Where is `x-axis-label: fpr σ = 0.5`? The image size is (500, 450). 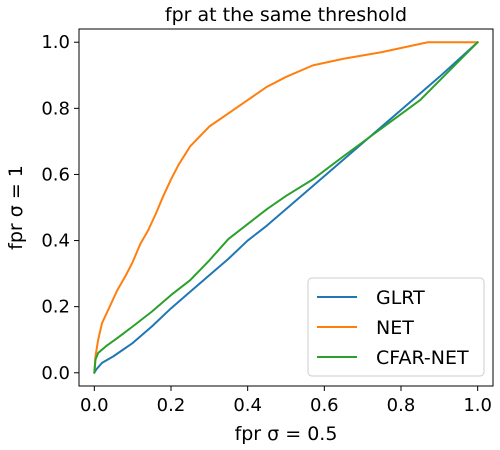 x-axis-label: fpr σ = 0.5 is located at coordinates (286, 434).